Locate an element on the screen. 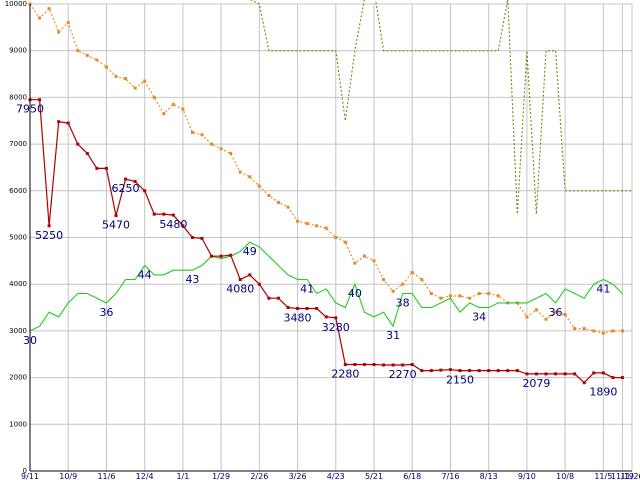 Image resolution: width=640 pixels, height=480 pixels. x-tick-label: 9/10 is located at coordinates (527, 476).